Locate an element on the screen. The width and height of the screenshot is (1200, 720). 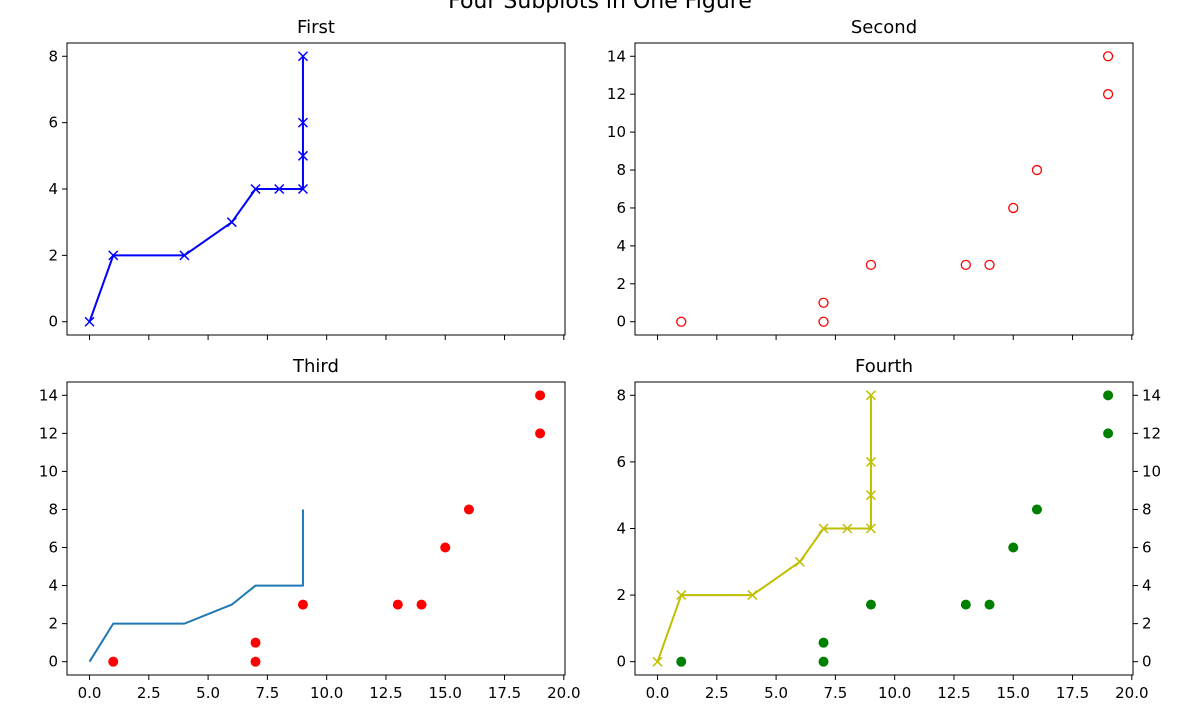
panel-title: First is located at coordinates (316, 27).